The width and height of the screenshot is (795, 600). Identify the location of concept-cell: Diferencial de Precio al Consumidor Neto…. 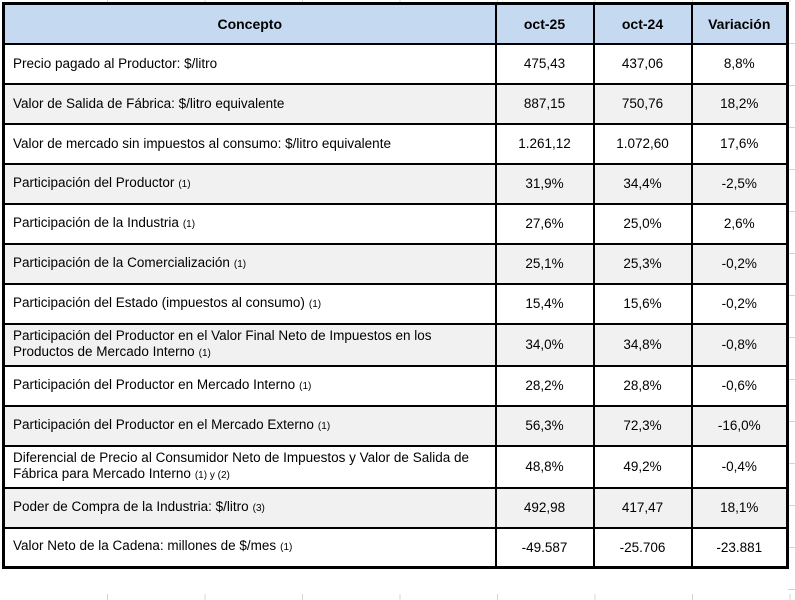
(249, 466).